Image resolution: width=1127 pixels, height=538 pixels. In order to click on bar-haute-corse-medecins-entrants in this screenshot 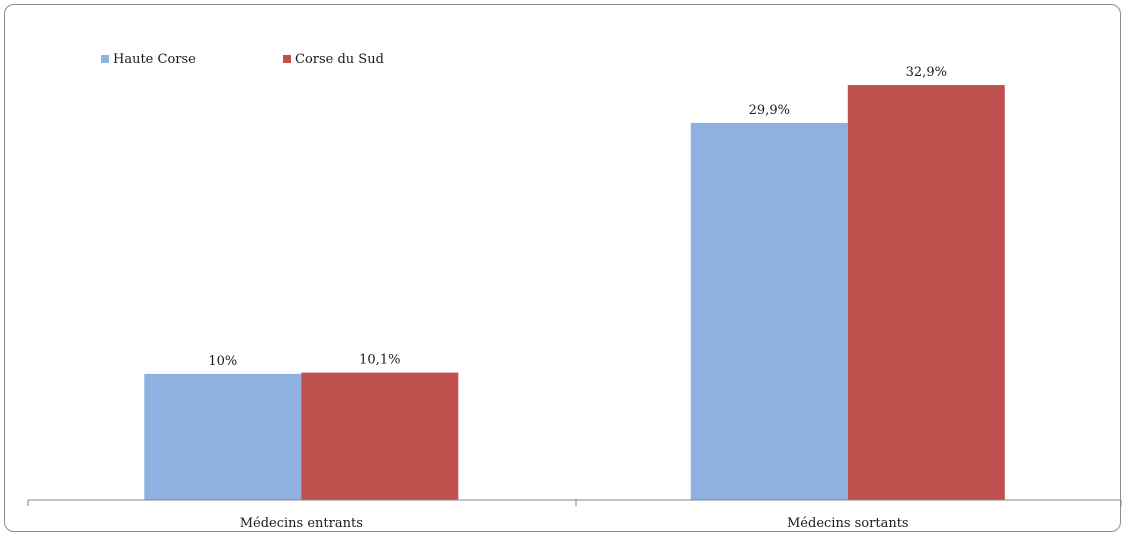, I will do `click(223, 436)`.